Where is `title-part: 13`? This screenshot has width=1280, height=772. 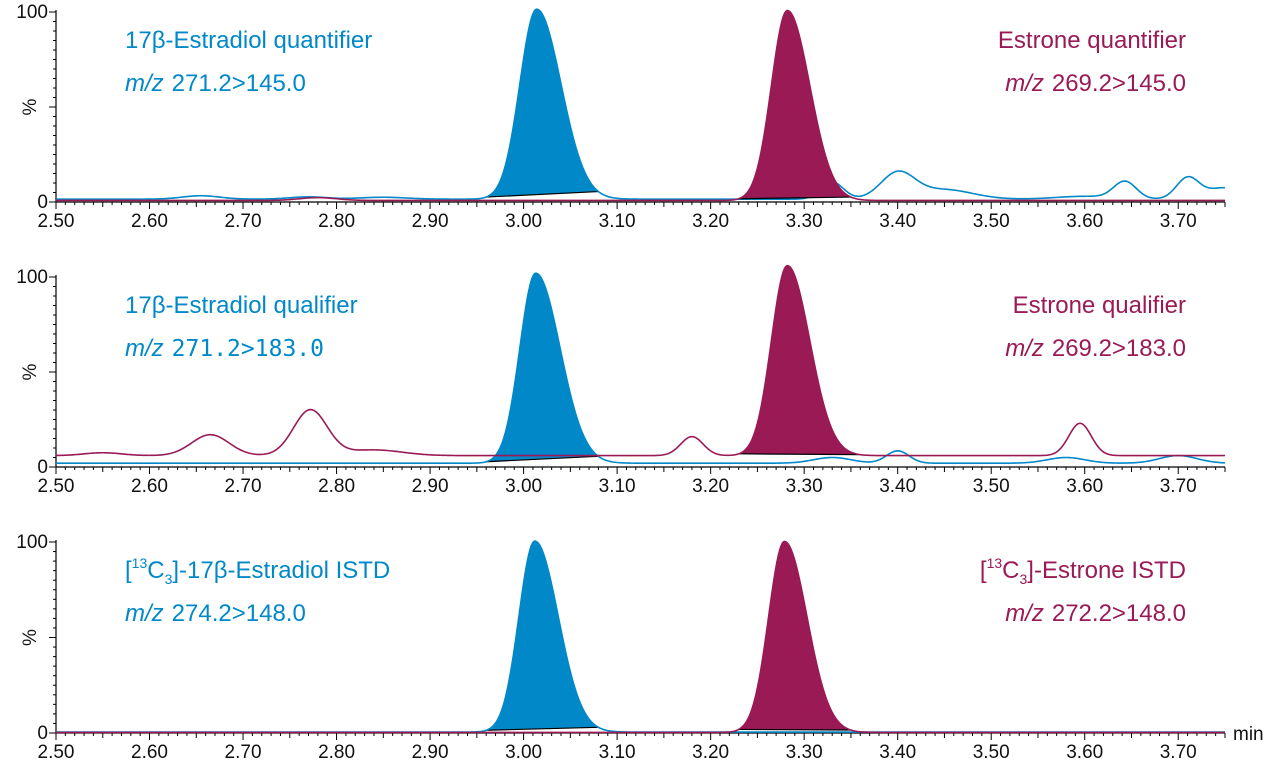
title-part: 13 is located at coordinates (995, 563).